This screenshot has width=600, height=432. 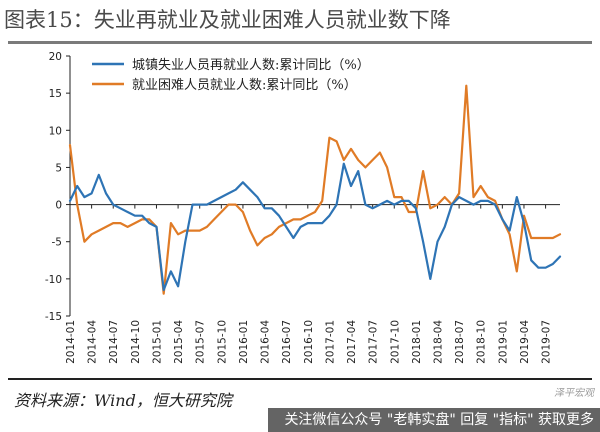 What do you see at coordinates (300, 42) in the screenshot?
I see `title-divider` at bounding box center [300, 42].